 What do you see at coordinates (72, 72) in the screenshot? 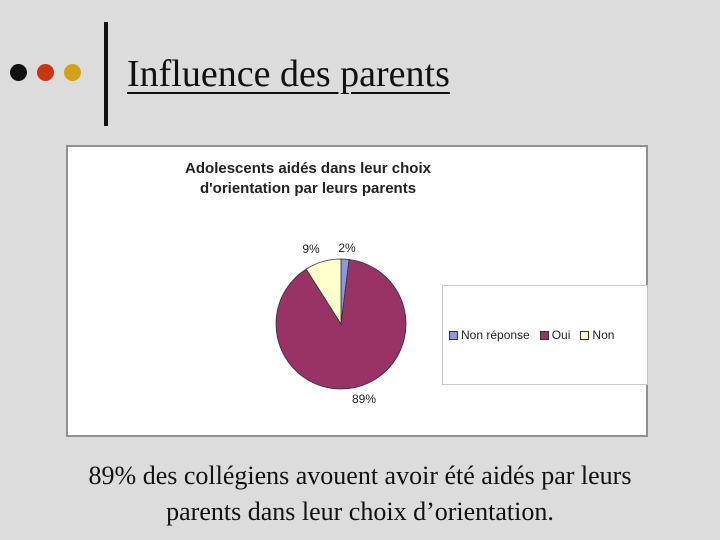
I see `bullet-dot-gold` at bounding box center [72, 72].